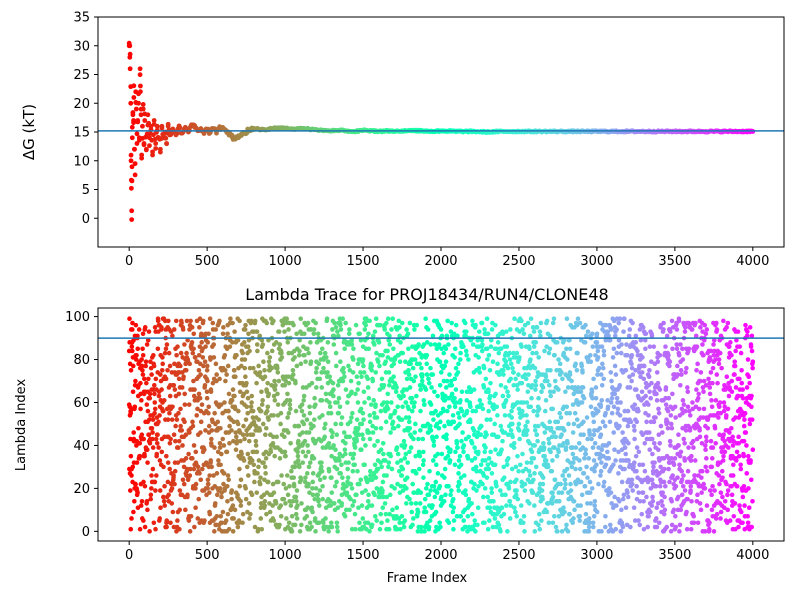  What do you see at coordinates (77, 317) in the screenshot?
I see `y-tick-label: 100` at bounding box center [77, 317].